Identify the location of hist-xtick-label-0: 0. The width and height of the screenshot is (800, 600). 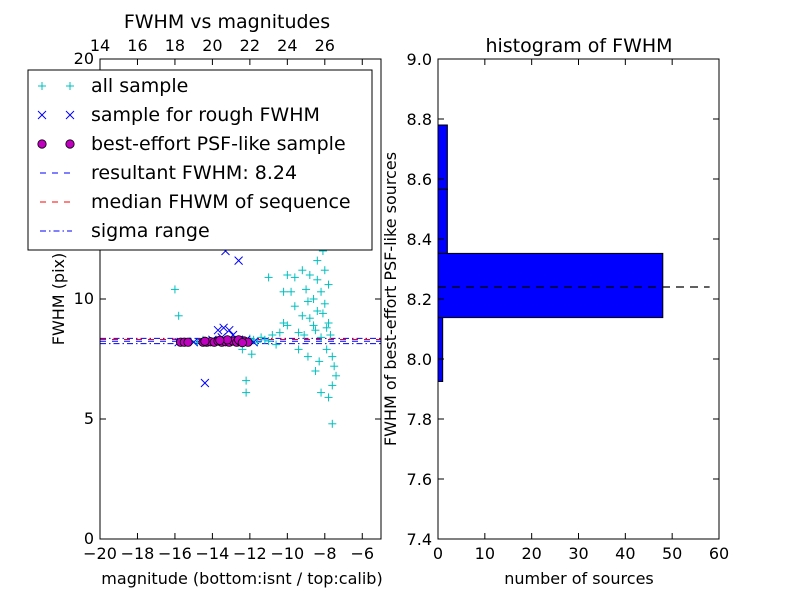
(438, 553).